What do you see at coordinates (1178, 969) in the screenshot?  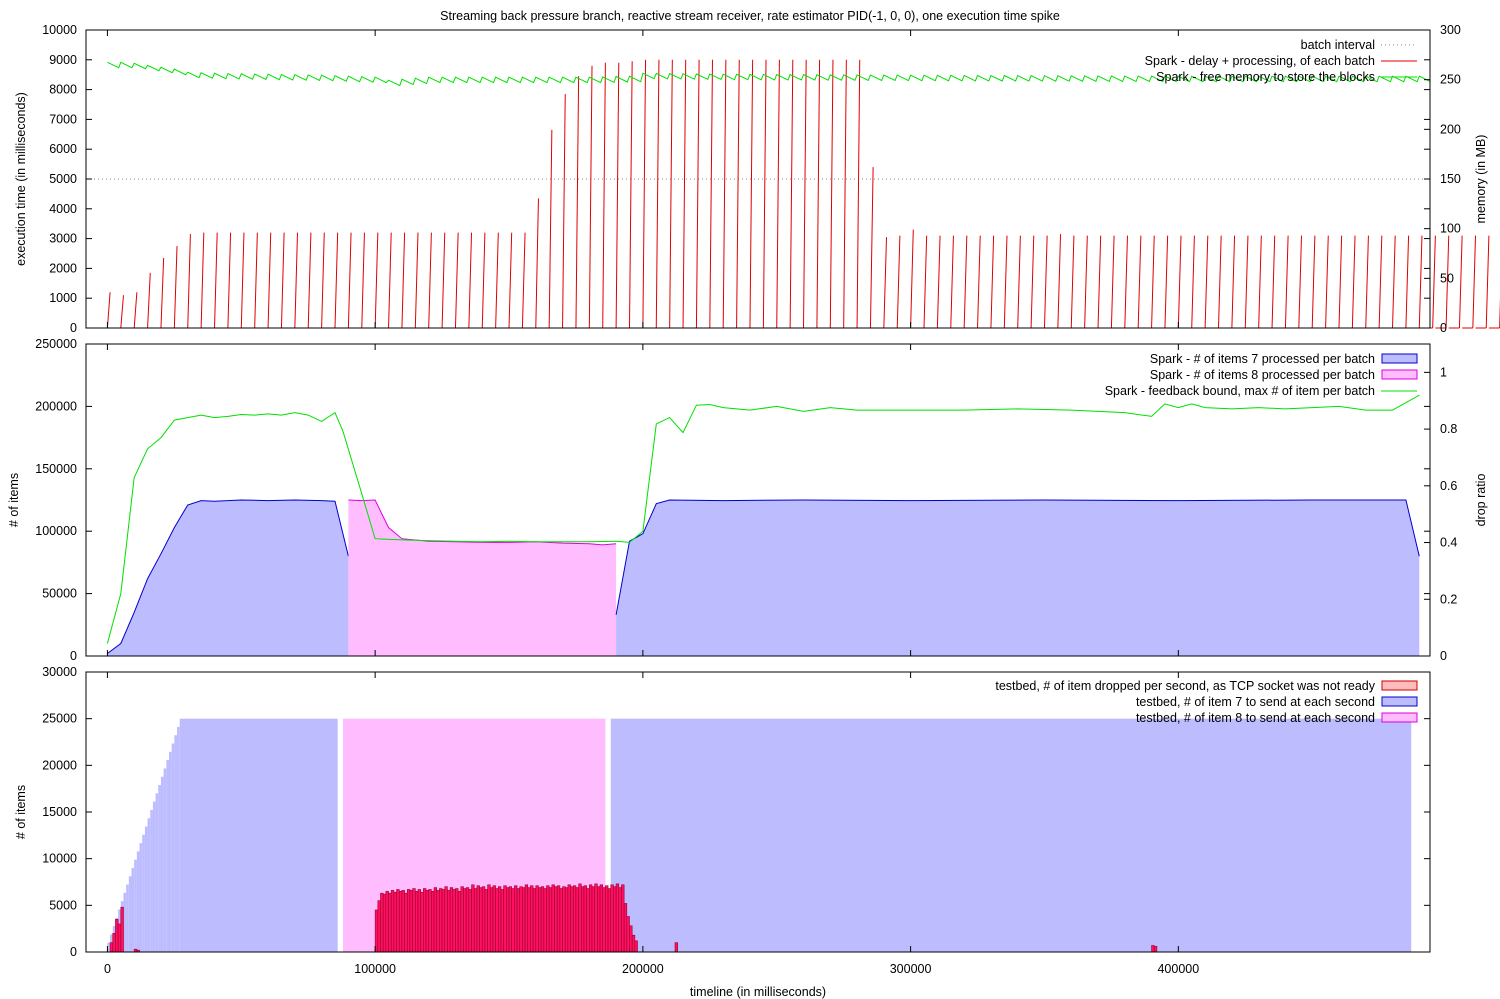 I see `x-tick-label: 400000` at bounding box center [1178, 969].